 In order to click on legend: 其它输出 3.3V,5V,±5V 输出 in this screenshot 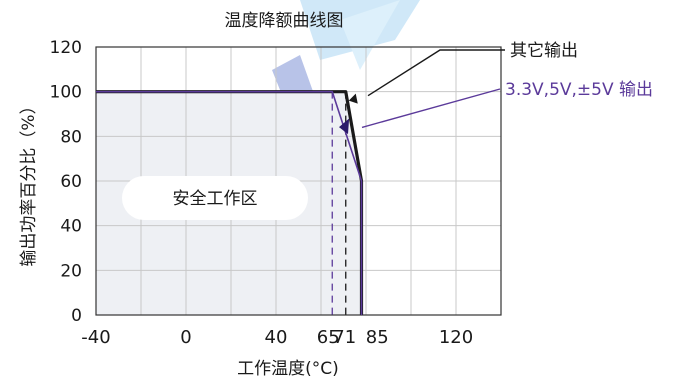, I will do `click(496, 88)`.